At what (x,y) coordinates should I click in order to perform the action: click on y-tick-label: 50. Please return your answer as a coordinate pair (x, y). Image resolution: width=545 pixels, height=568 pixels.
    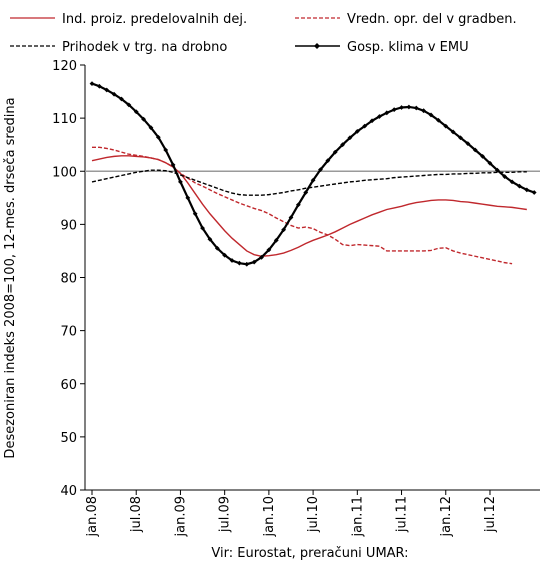
    Looking at the image, I should click on (68, 438).